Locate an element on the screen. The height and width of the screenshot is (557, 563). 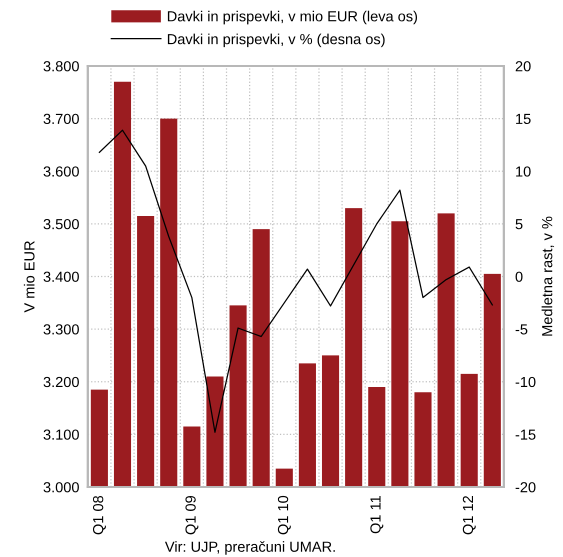
x-tick-label: Q1 09 is located at coordinates (191, 515).